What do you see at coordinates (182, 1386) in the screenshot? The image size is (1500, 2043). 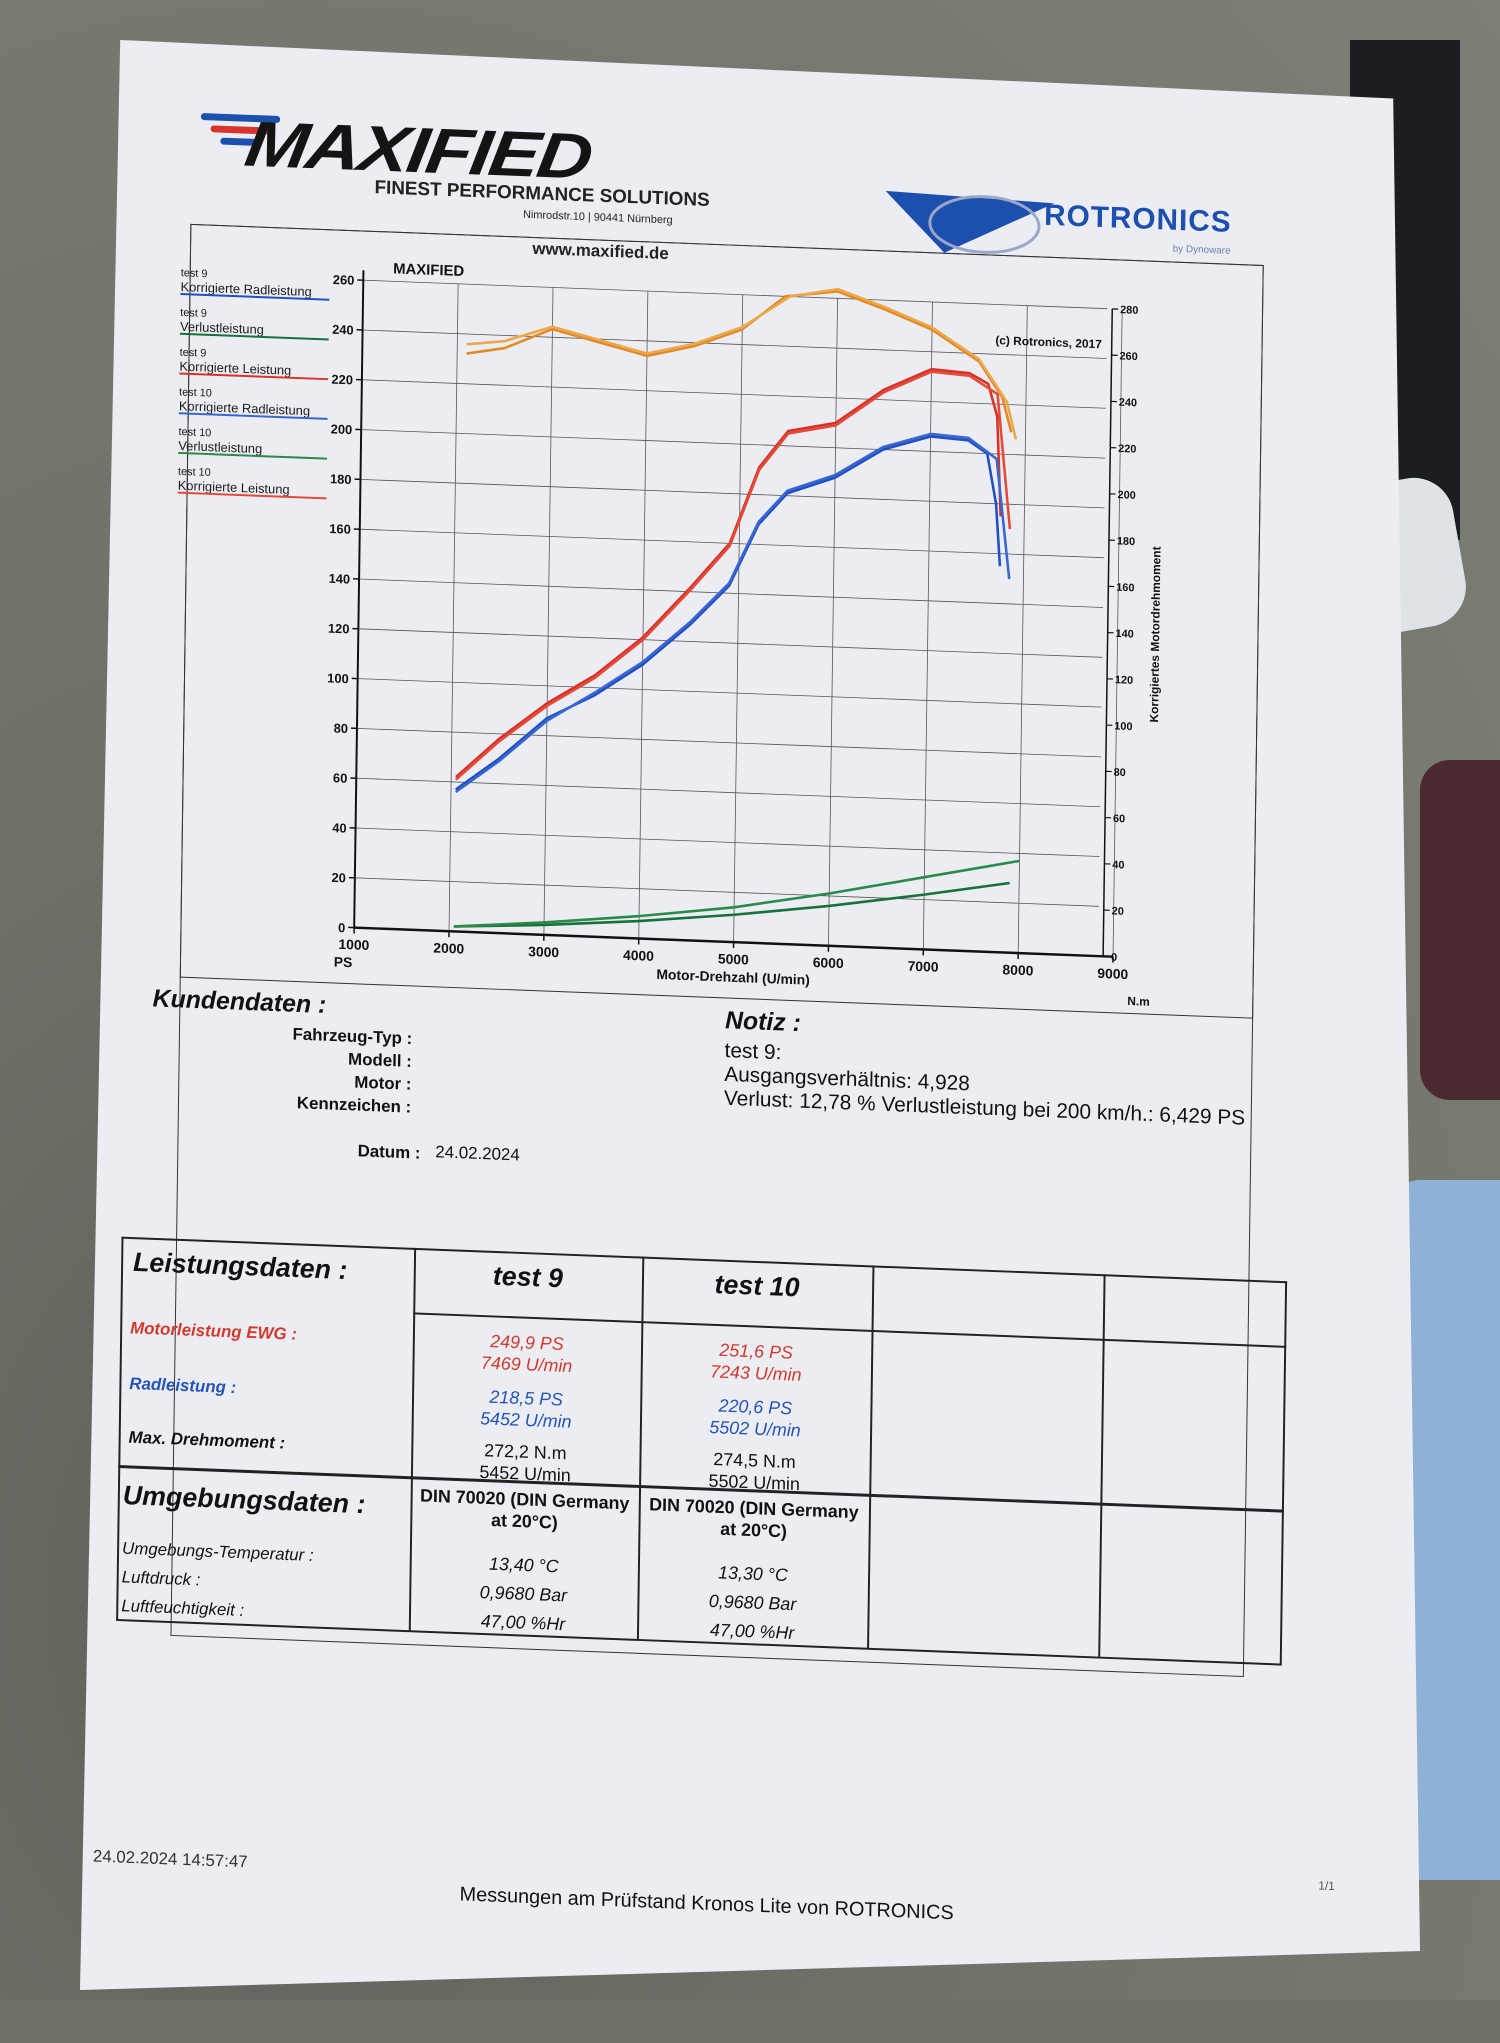 I see `leistung-row-label: Radleistung :` at bounding box center [182, 1386].